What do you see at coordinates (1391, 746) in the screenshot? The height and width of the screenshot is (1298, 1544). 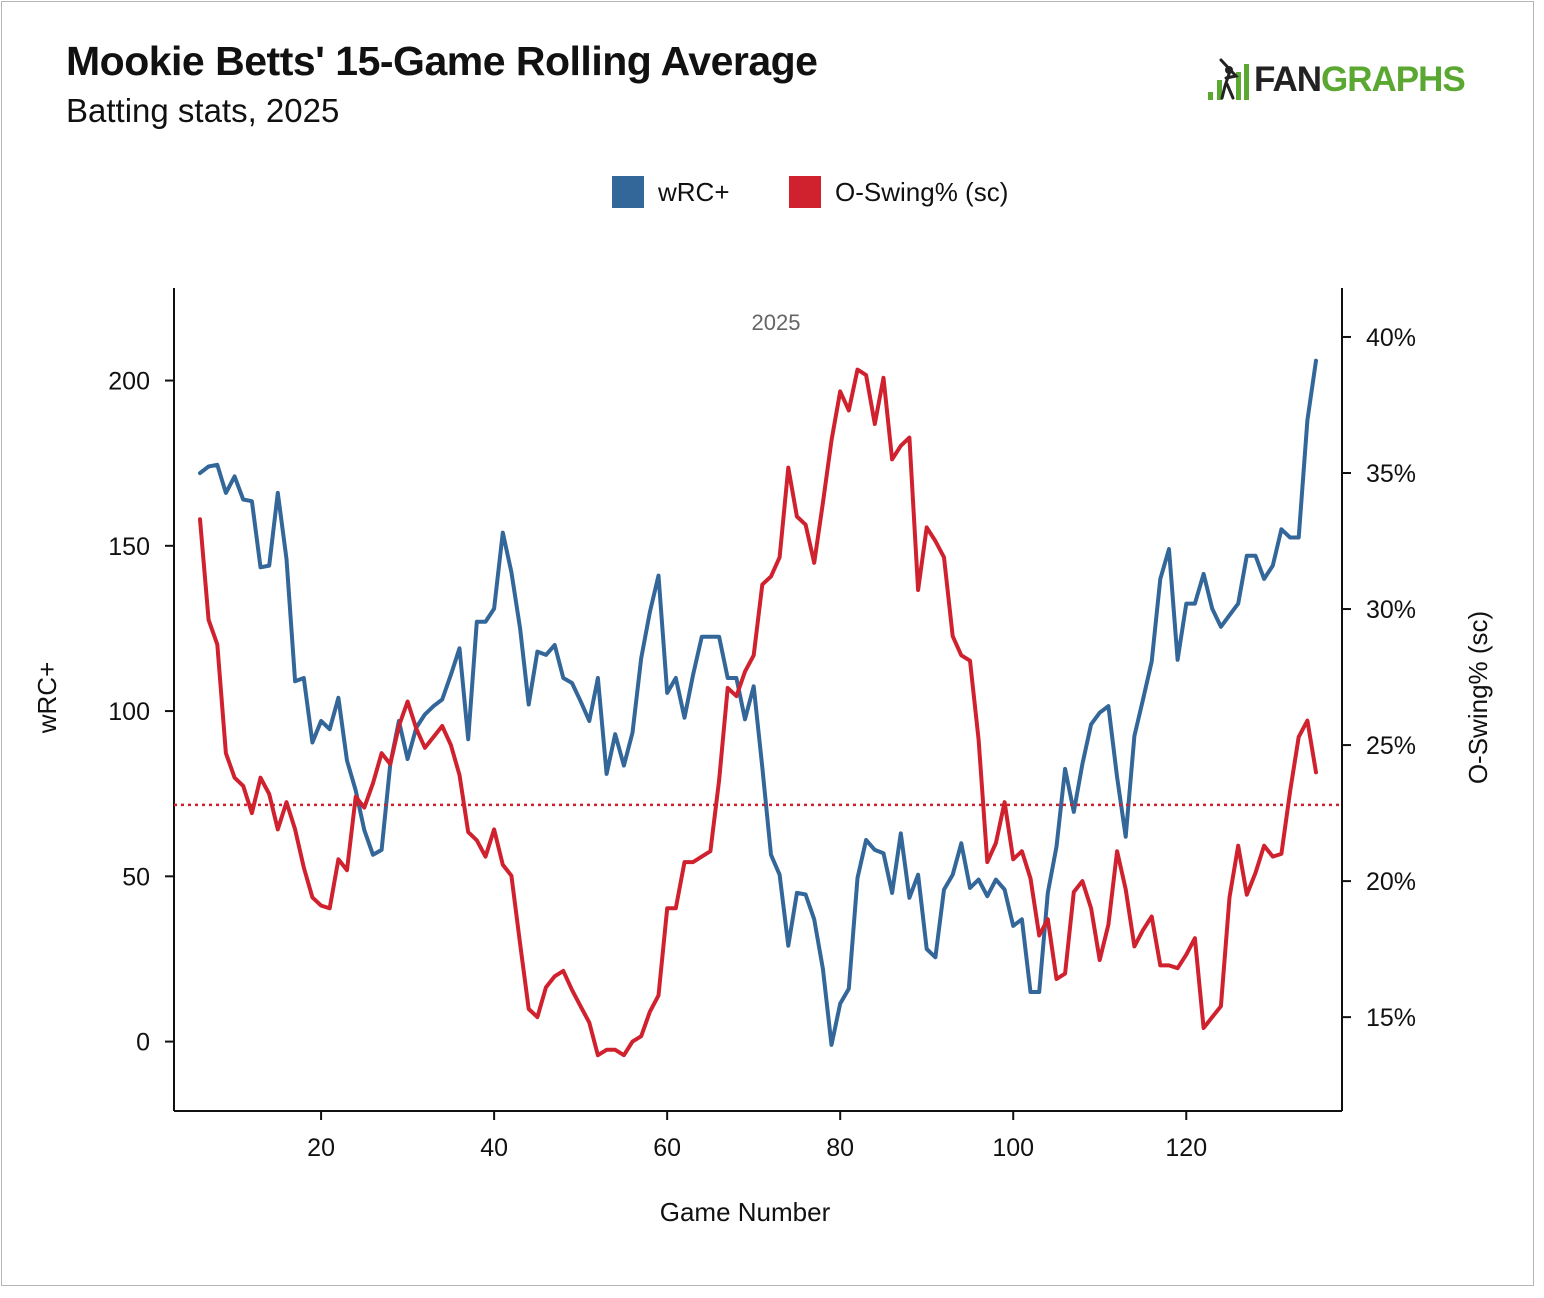 I see `y-right-tick-label: 25%` at bounding box center [1391, 746].